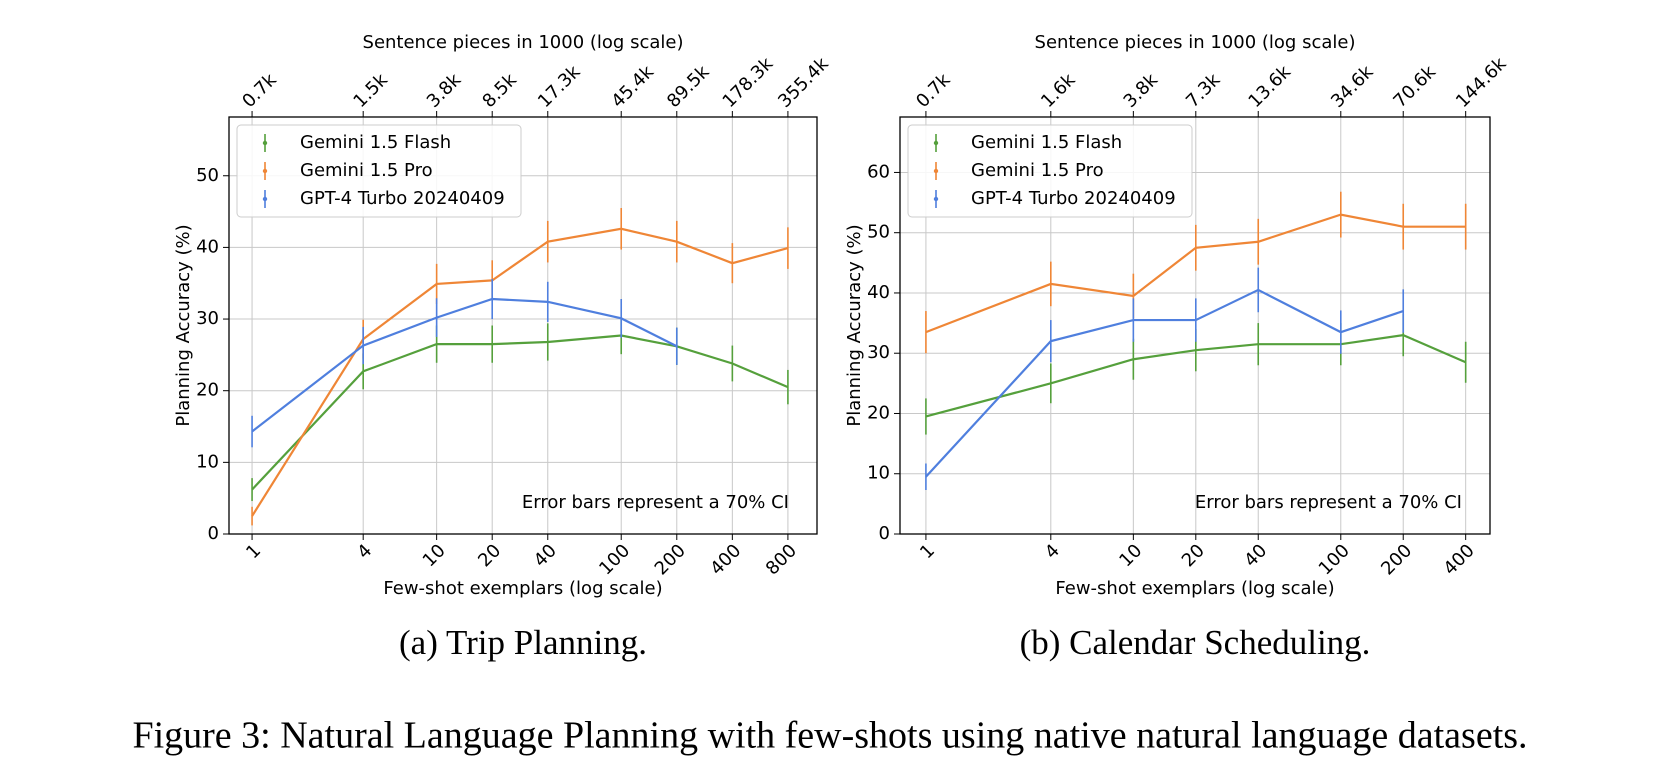 The height and width of the screenshot is (780, 1660). What do you see at coordinates (878, 171) in the screenshot?
I see `y-tick-label: 60` at bounding box center [878, 171].